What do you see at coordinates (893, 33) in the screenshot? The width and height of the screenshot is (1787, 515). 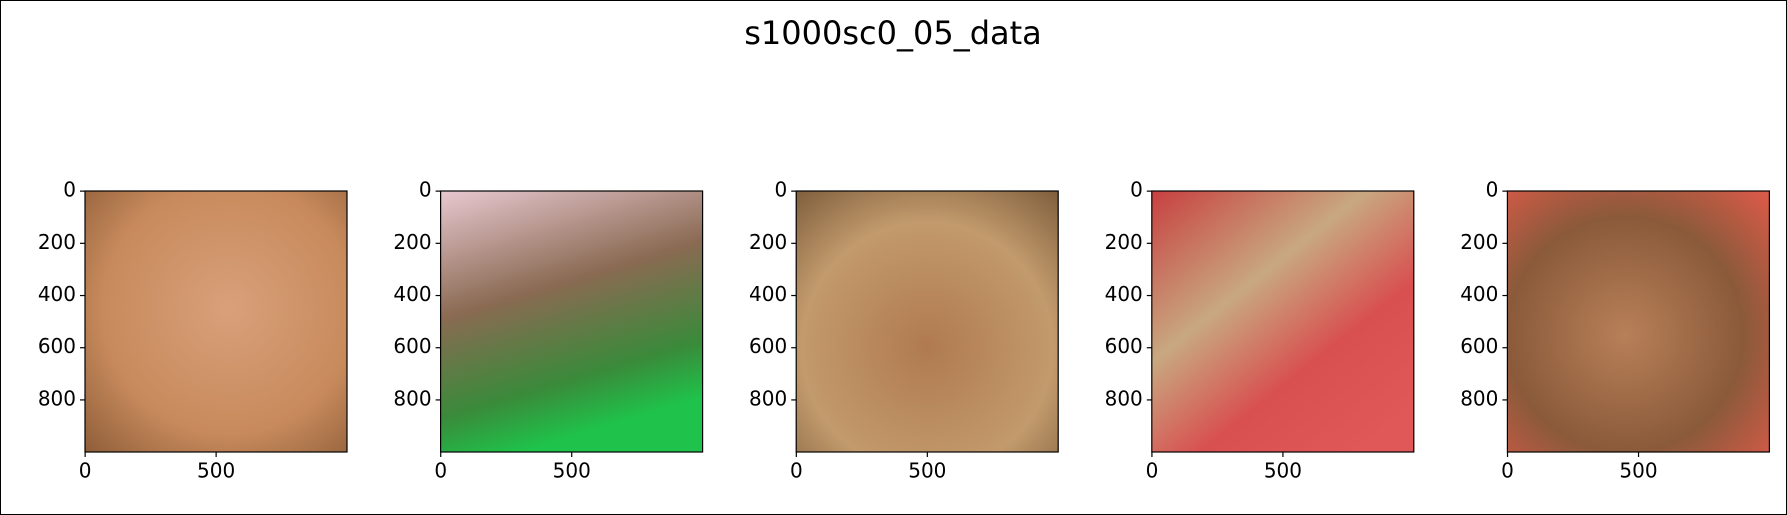 I see `figure-title: s1000sc0_05_data` at bounding box center [893, 33].